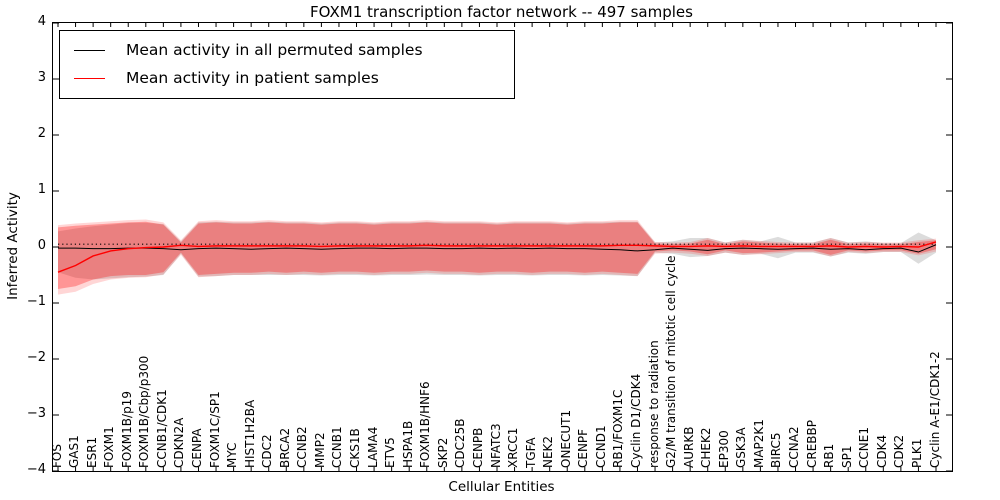 The image size is (1000, 500). I want to click on permuted-line-swatch, so click(89, 50).